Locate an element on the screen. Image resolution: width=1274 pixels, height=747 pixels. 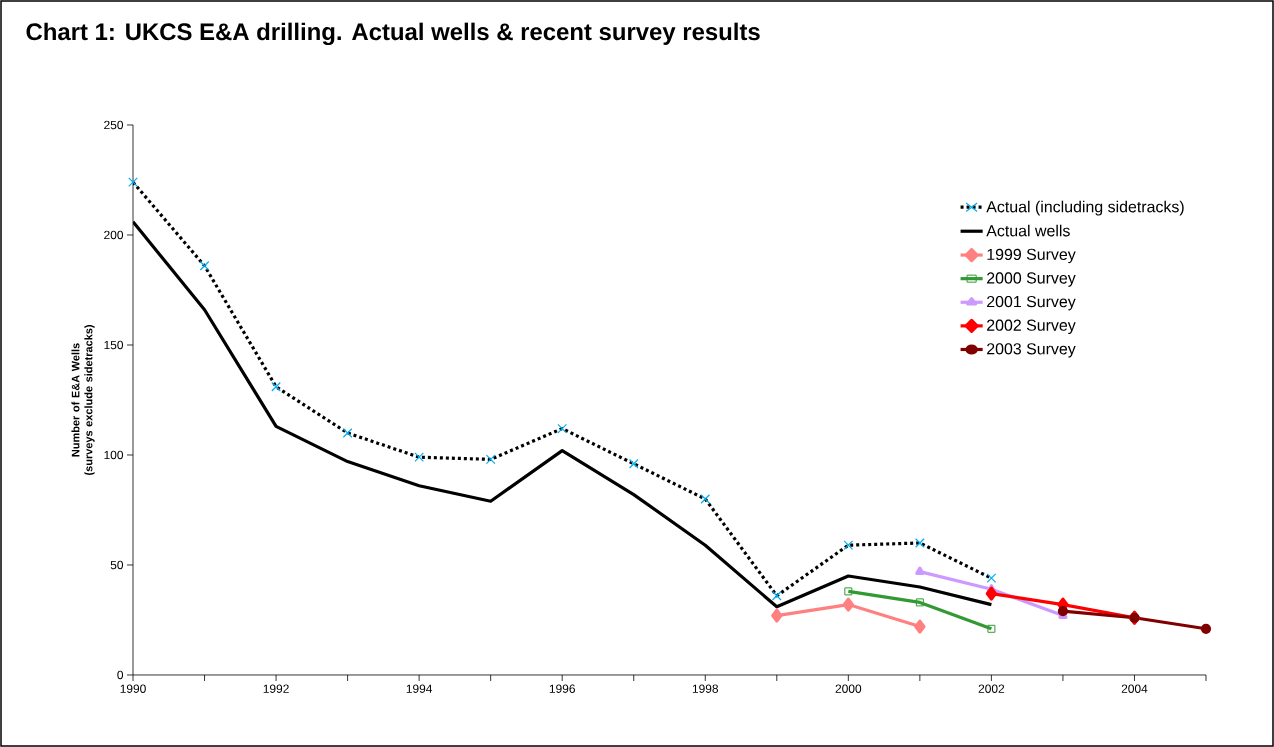
y-axis-title: Number of E&A Wells (surveys exclude sidetracks) is located at coordinates (83, 400).